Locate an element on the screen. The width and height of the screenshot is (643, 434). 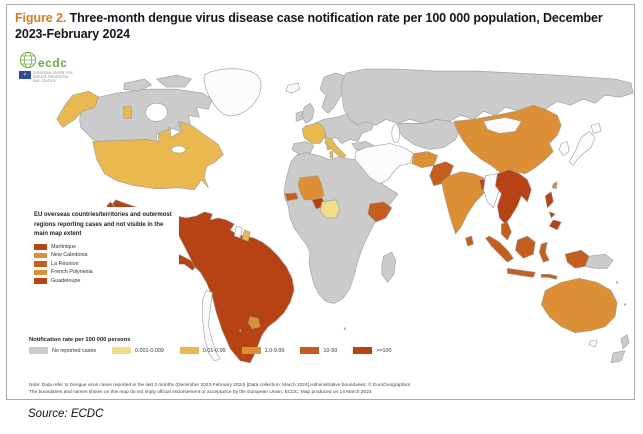
region-philippines-luzon is located at coordinates (549, 200).